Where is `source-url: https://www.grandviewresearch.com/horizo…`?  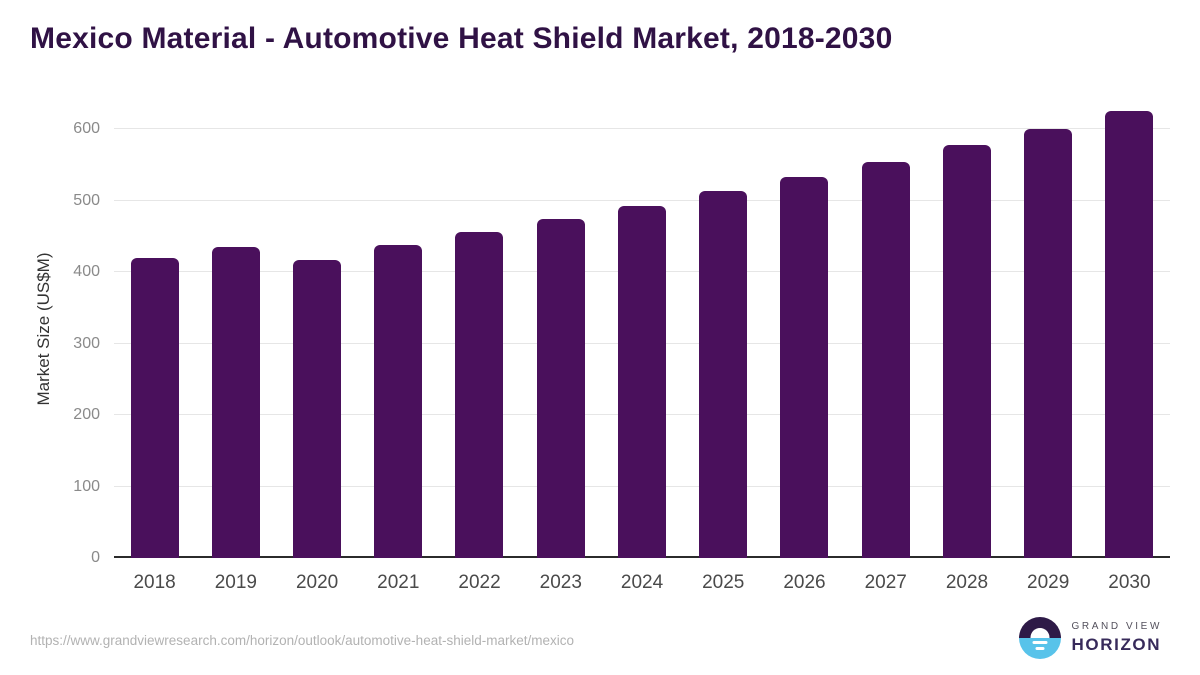 source-url: https://www.grandviewresearch.com/horizo… is located at coordinates (302, 640).